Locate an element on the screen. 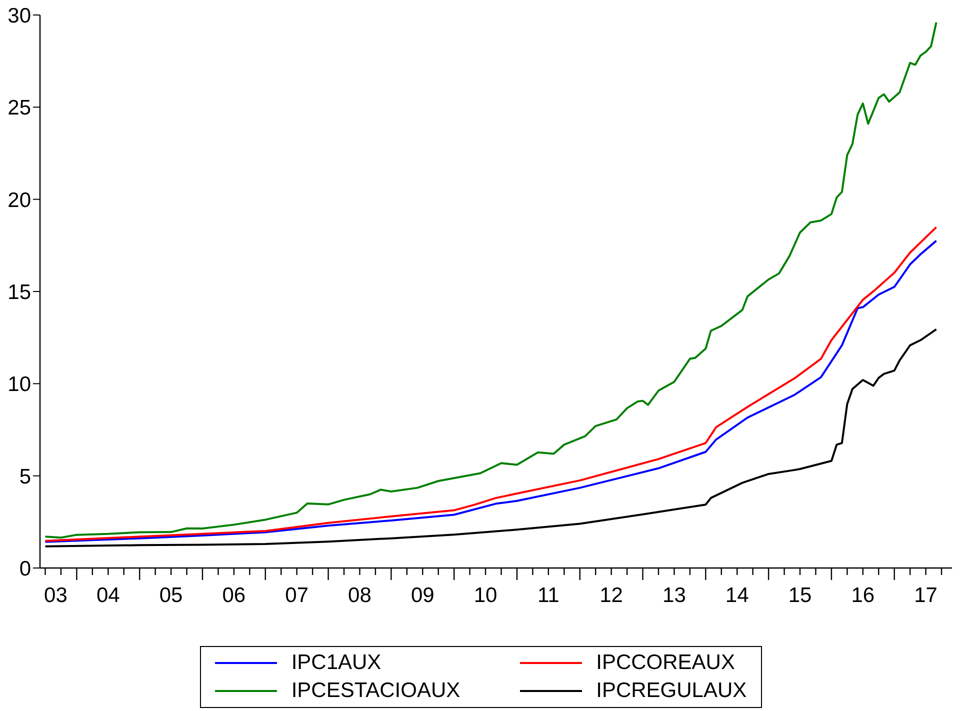  y-tick-label: 0 is located at coordinates (25, 568).